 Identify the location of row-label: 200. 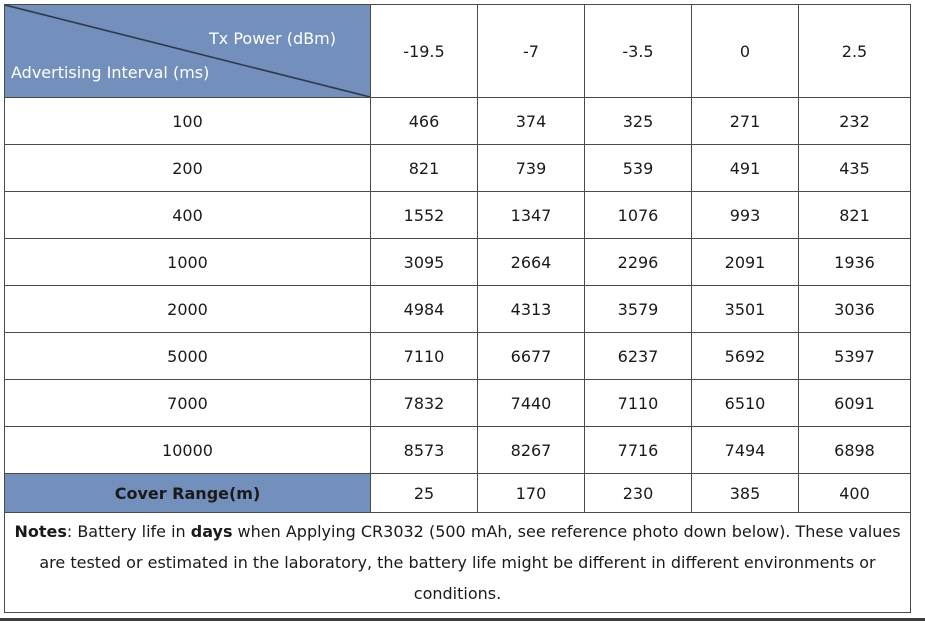
(187, 168).